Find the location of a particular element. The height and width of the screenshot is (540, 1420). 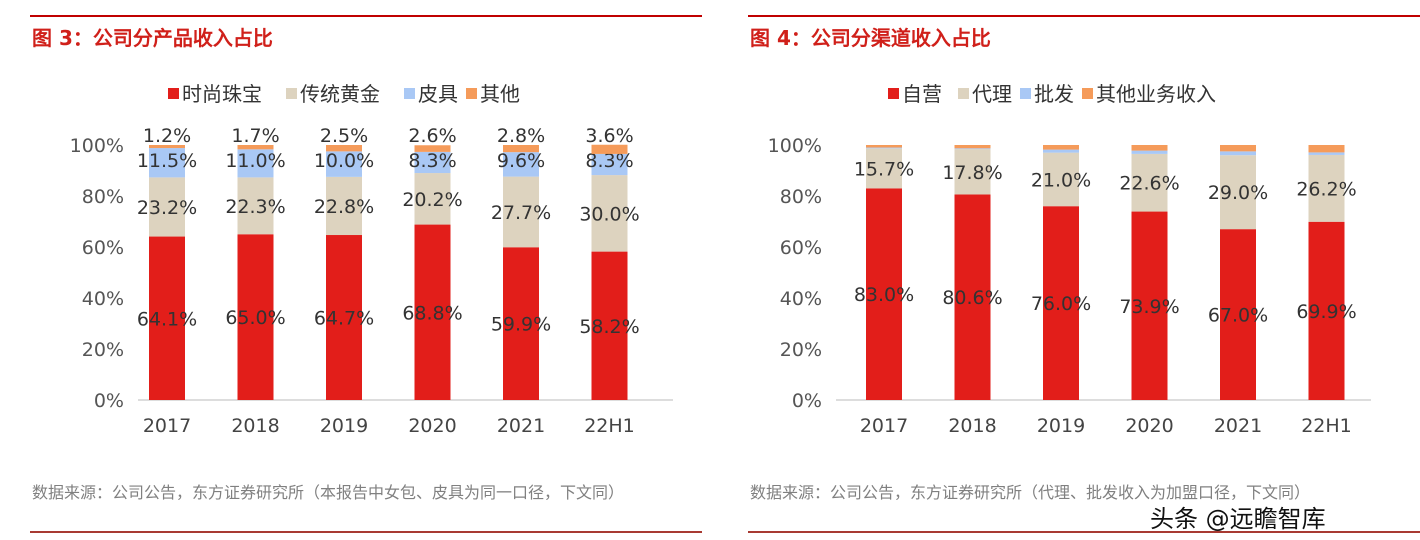

chart-title: 图 4：公司分渠道收入占比 is located at coordinates (870, 38).